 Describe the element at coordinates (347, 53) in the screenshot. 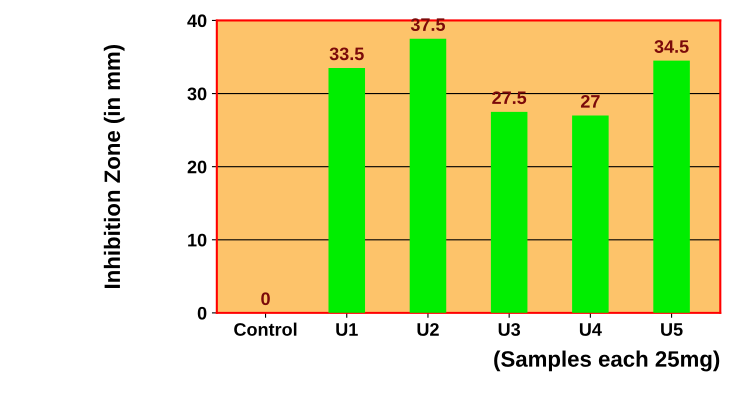

I see `data-label: 33.5` at that location.